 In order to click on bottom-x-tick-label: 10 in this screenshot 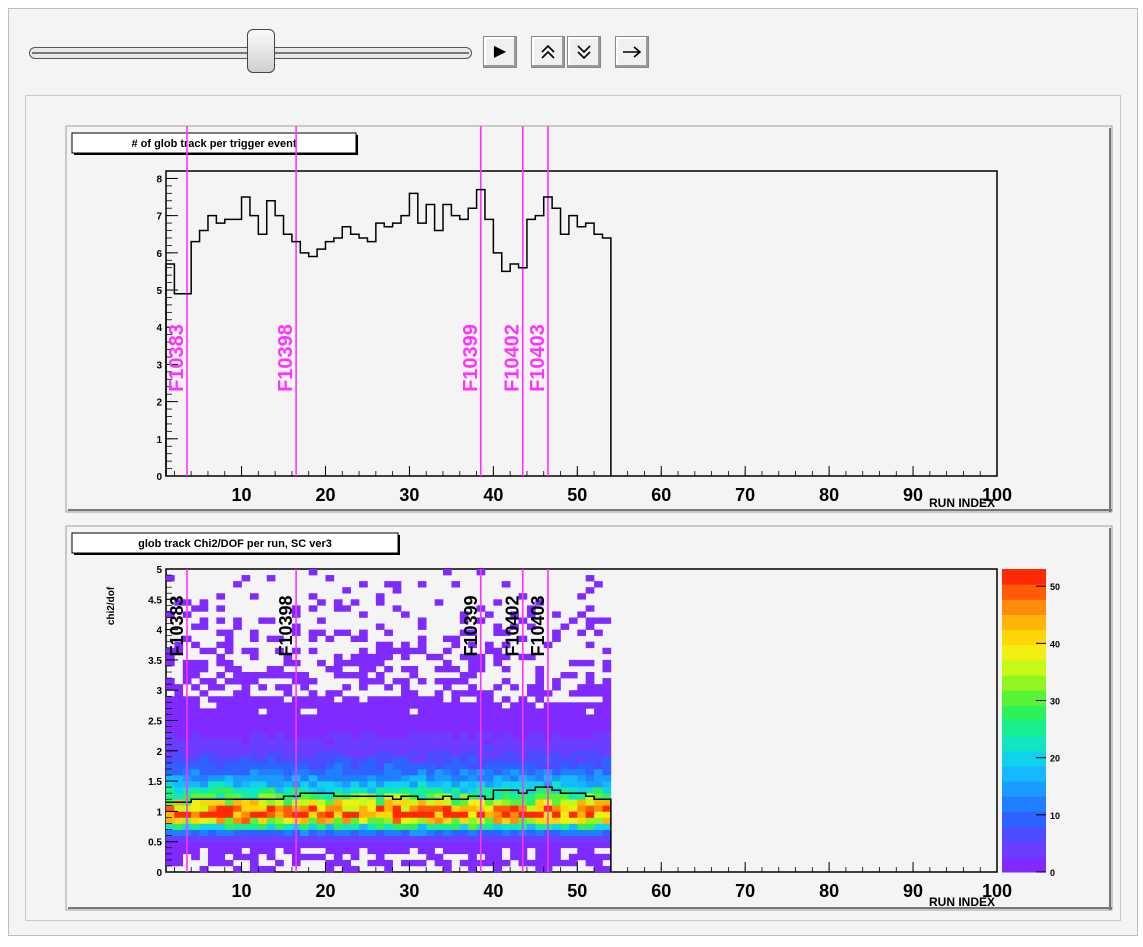, I will do `click(242, 891)`.